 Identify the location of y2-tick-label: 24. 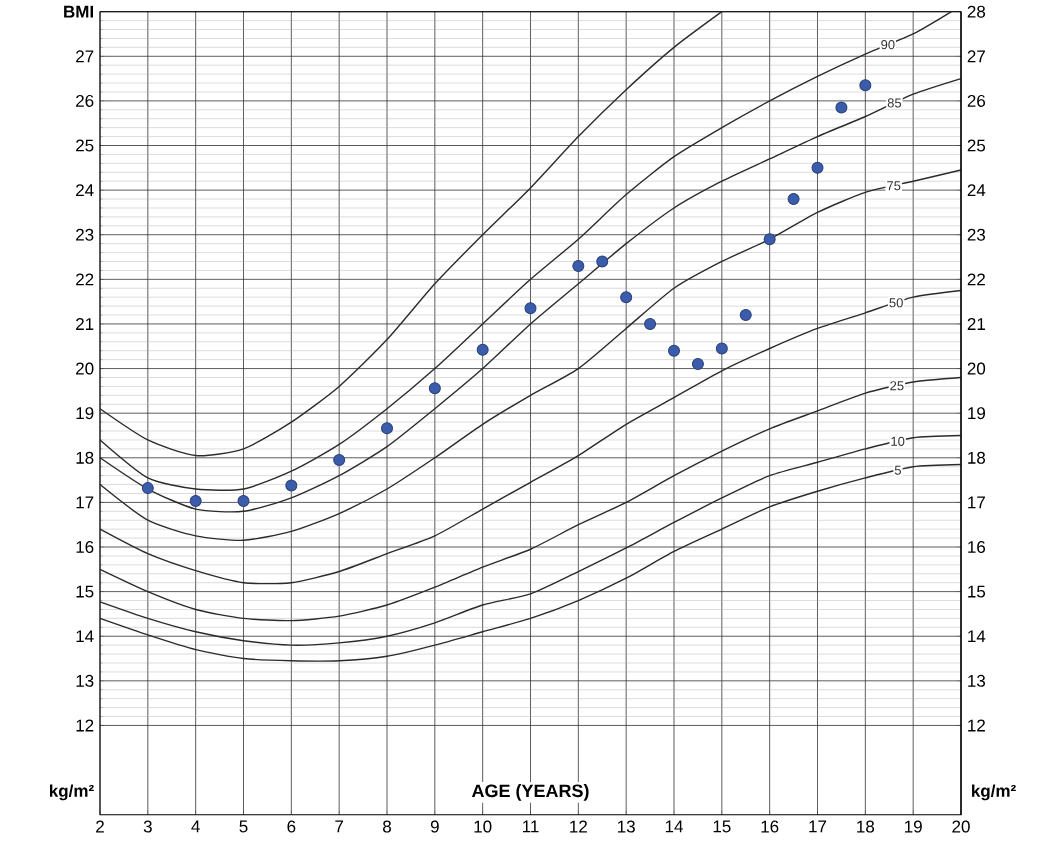
(976, 190).